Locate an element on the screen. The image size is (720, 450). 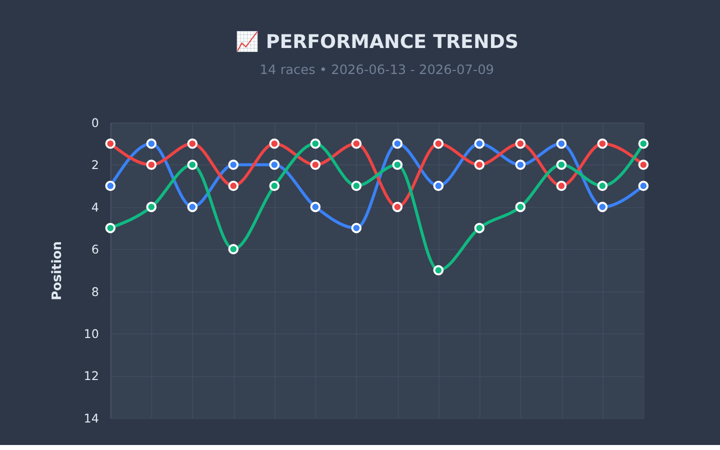
y-tick-label: 0 is located at coordinates (95, 123).